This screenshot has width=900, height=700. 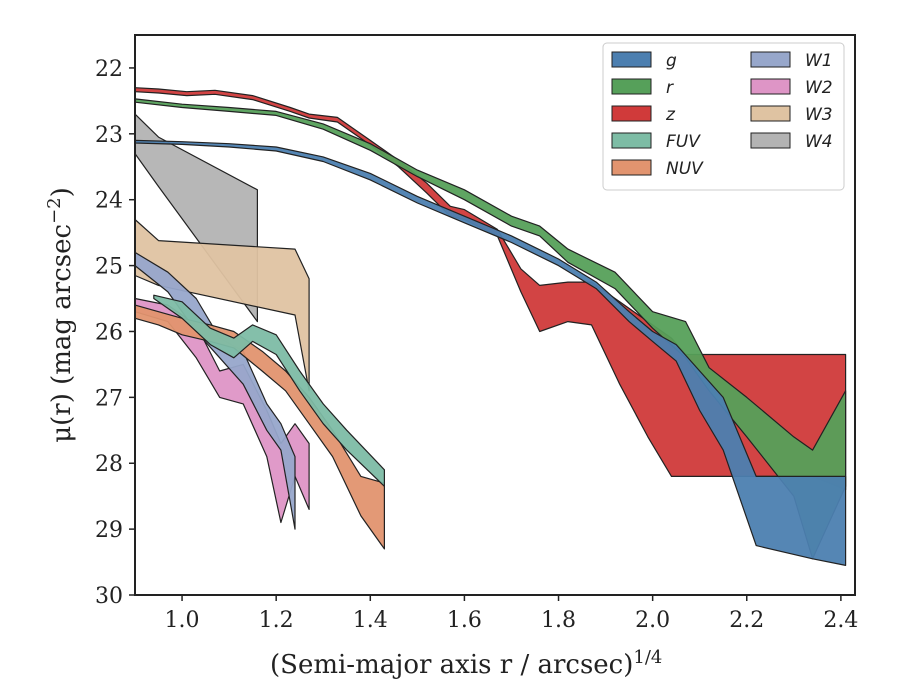 What do you see at coordinates (770, 59) in the screenshot?
I see `legend-swatch-w1` at bounding box center [770, 59].